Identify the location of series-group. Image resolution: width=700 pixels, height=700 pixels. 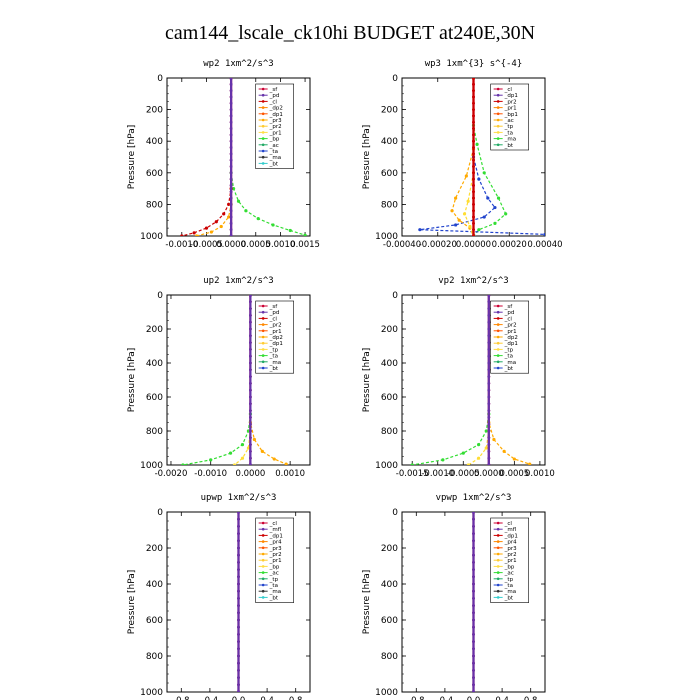
(481, 157).